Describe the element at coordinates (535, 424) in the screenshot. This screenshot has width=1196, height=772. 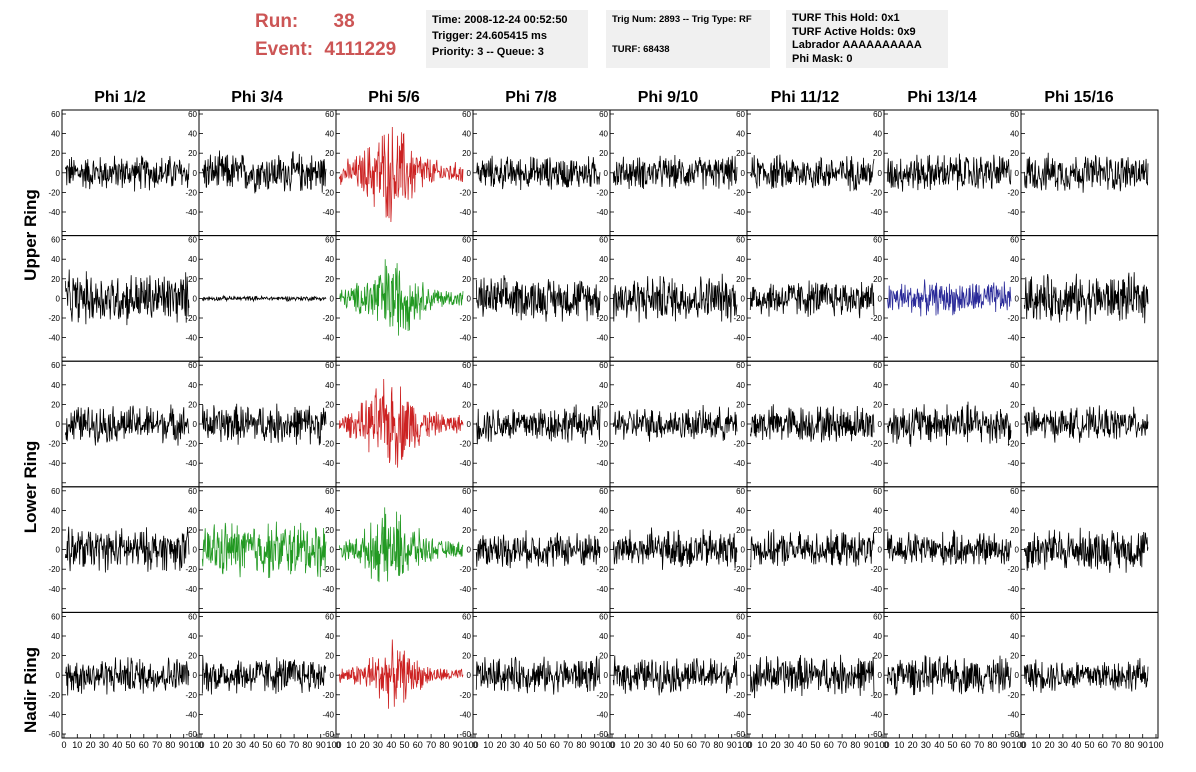
I see `waveform-panel-r3-c4: 60 40 20 0 -20 -40` at that location.